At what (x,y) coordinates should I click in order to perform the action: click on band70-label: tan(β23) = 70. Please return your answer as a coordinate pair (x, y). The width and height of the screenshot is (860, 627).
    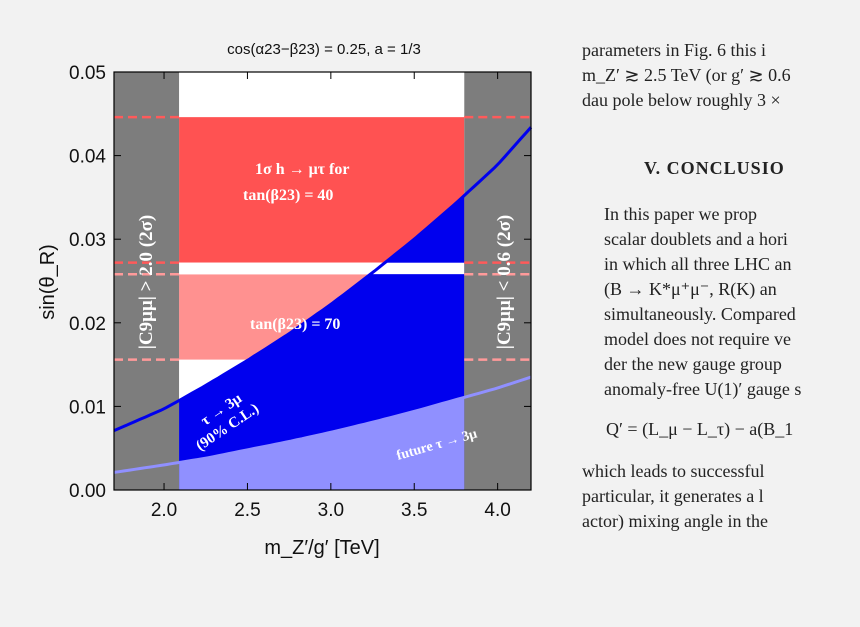
    Looking at the image, I should click on (295, 324).